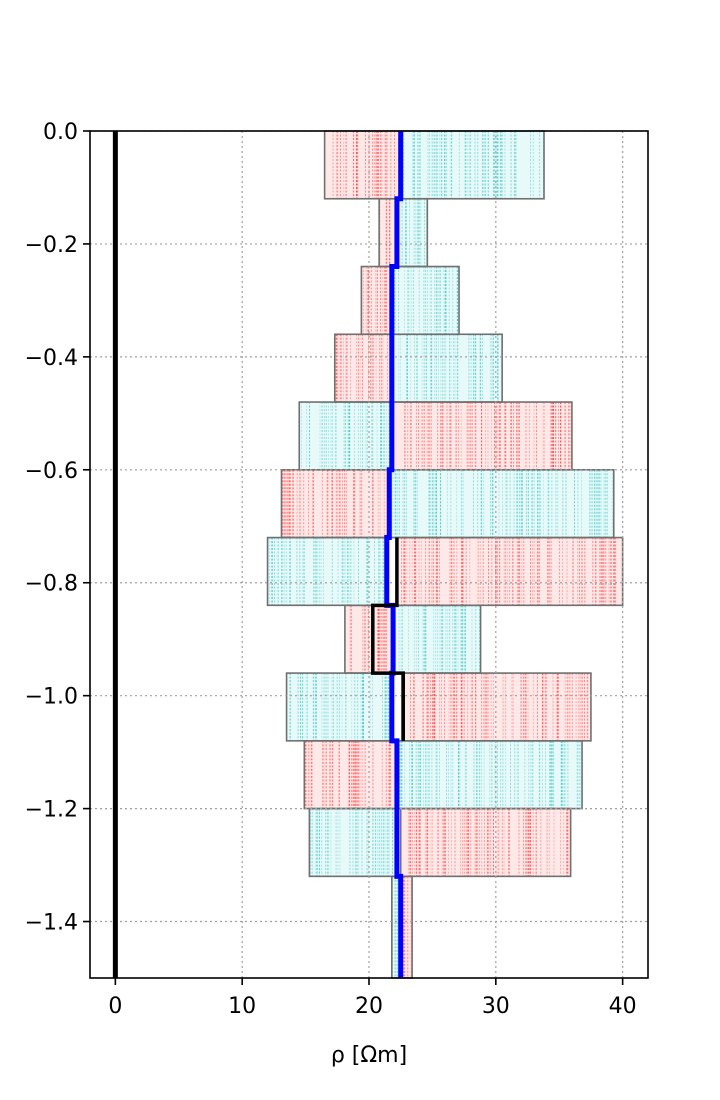  I want to click on layer-3-cyan-fill, so click(447, 368).